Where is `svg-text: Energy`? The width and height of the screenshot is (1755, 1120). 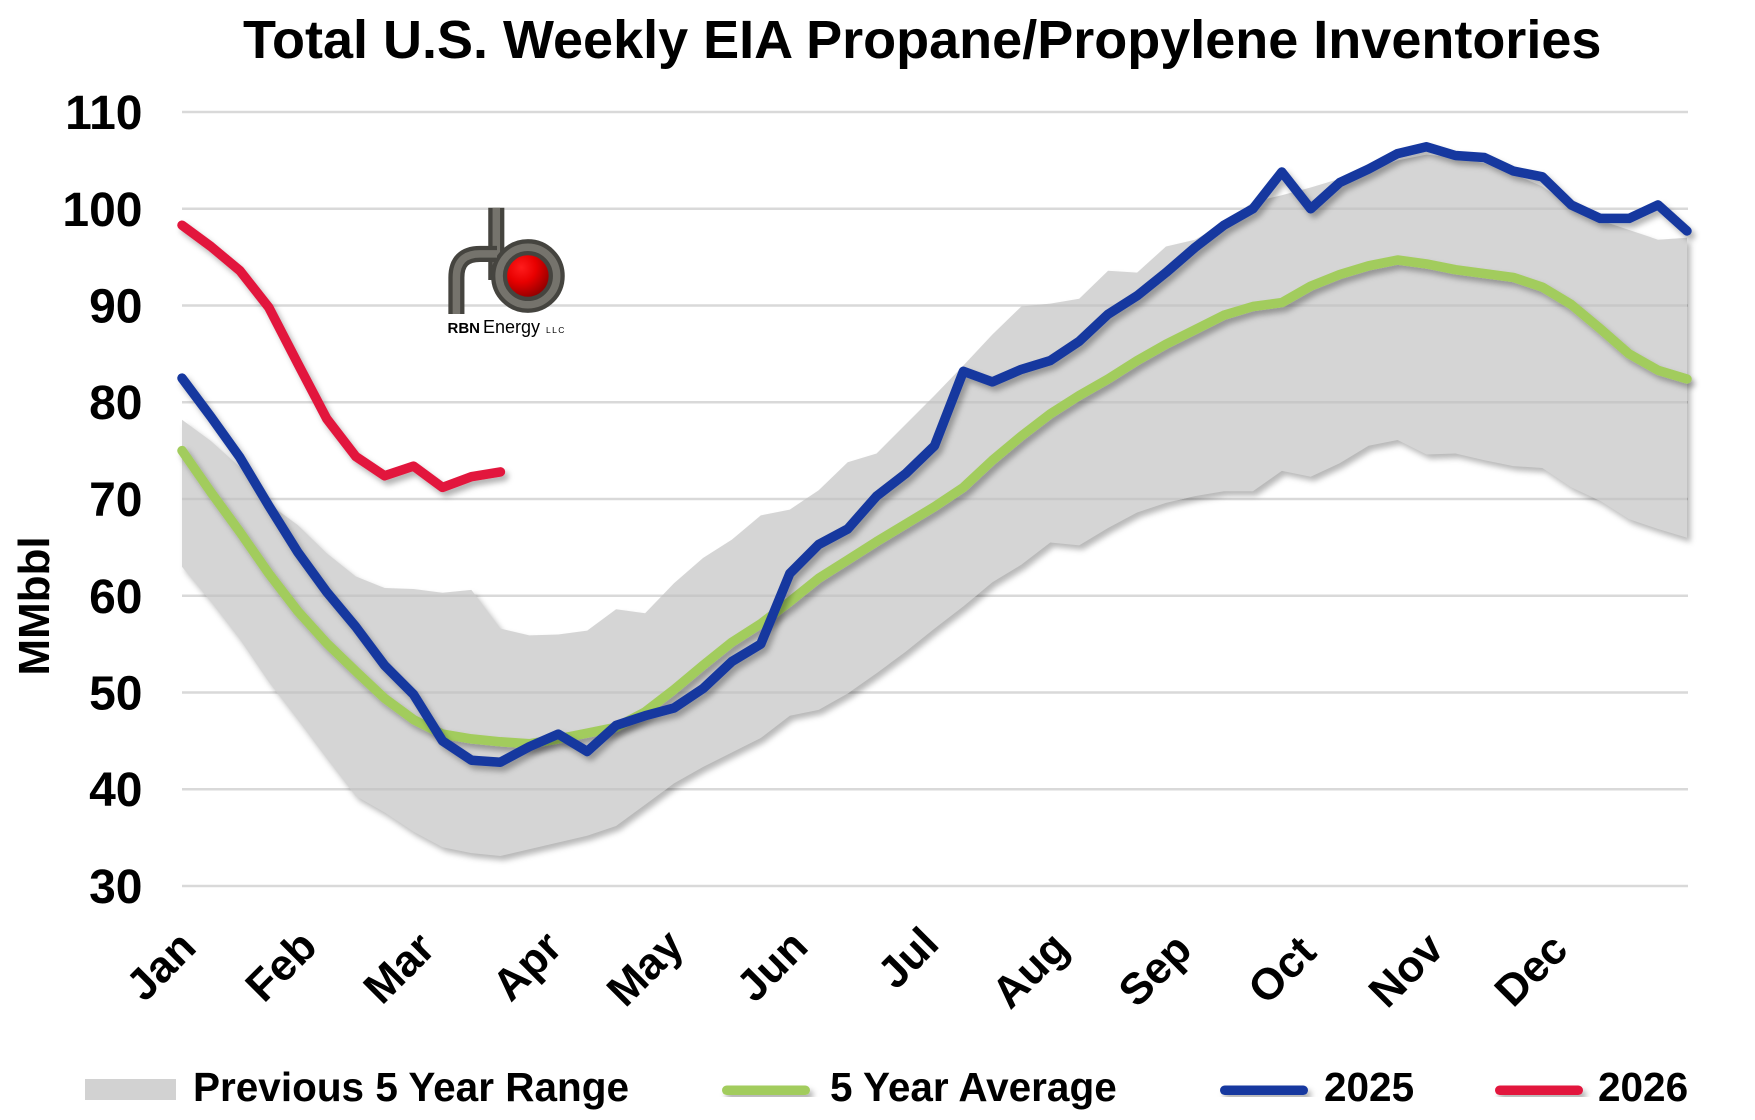 svg-text: Energy is located at coordinates (511, 327).